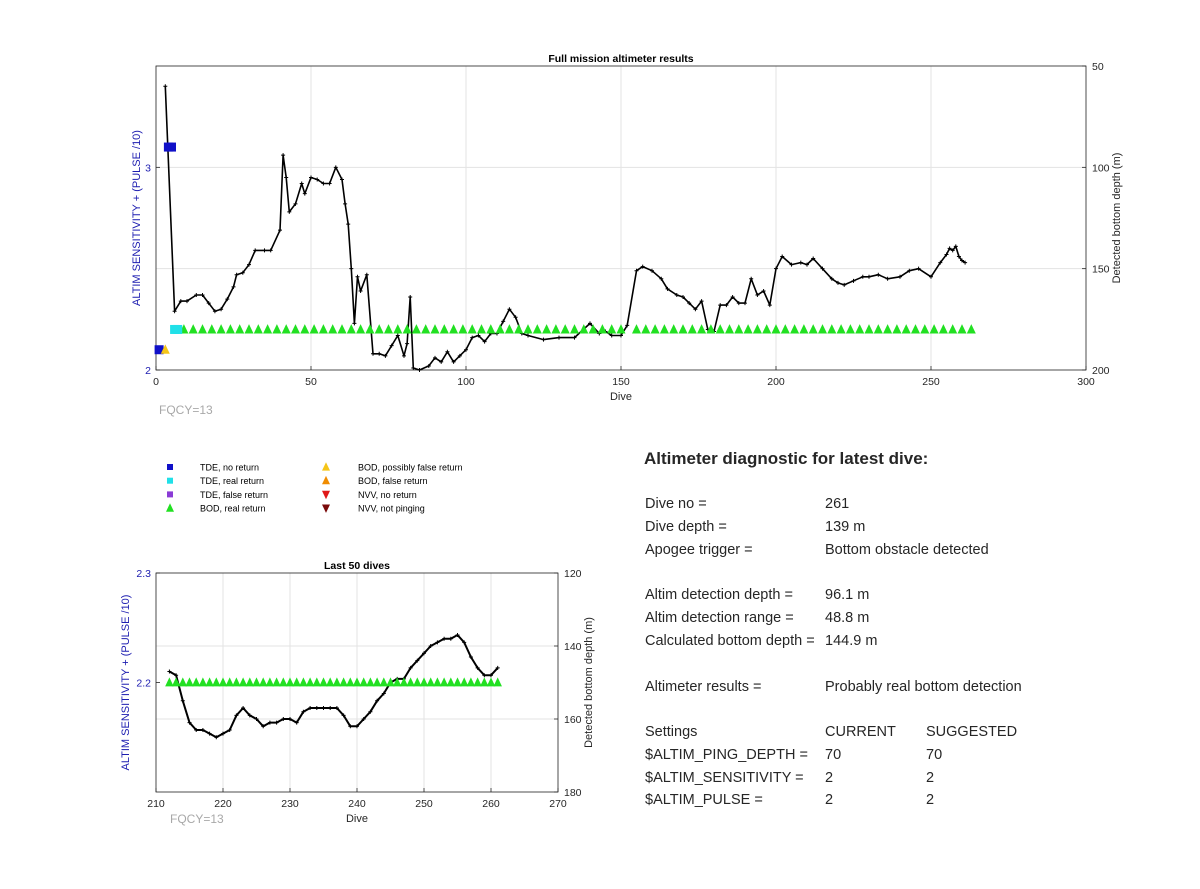 This screenshot has width=1200, height=889. Describe the element at coordinates (934, 755) in the screenshot. I see `ping-depth-suggested: 70` at that location.